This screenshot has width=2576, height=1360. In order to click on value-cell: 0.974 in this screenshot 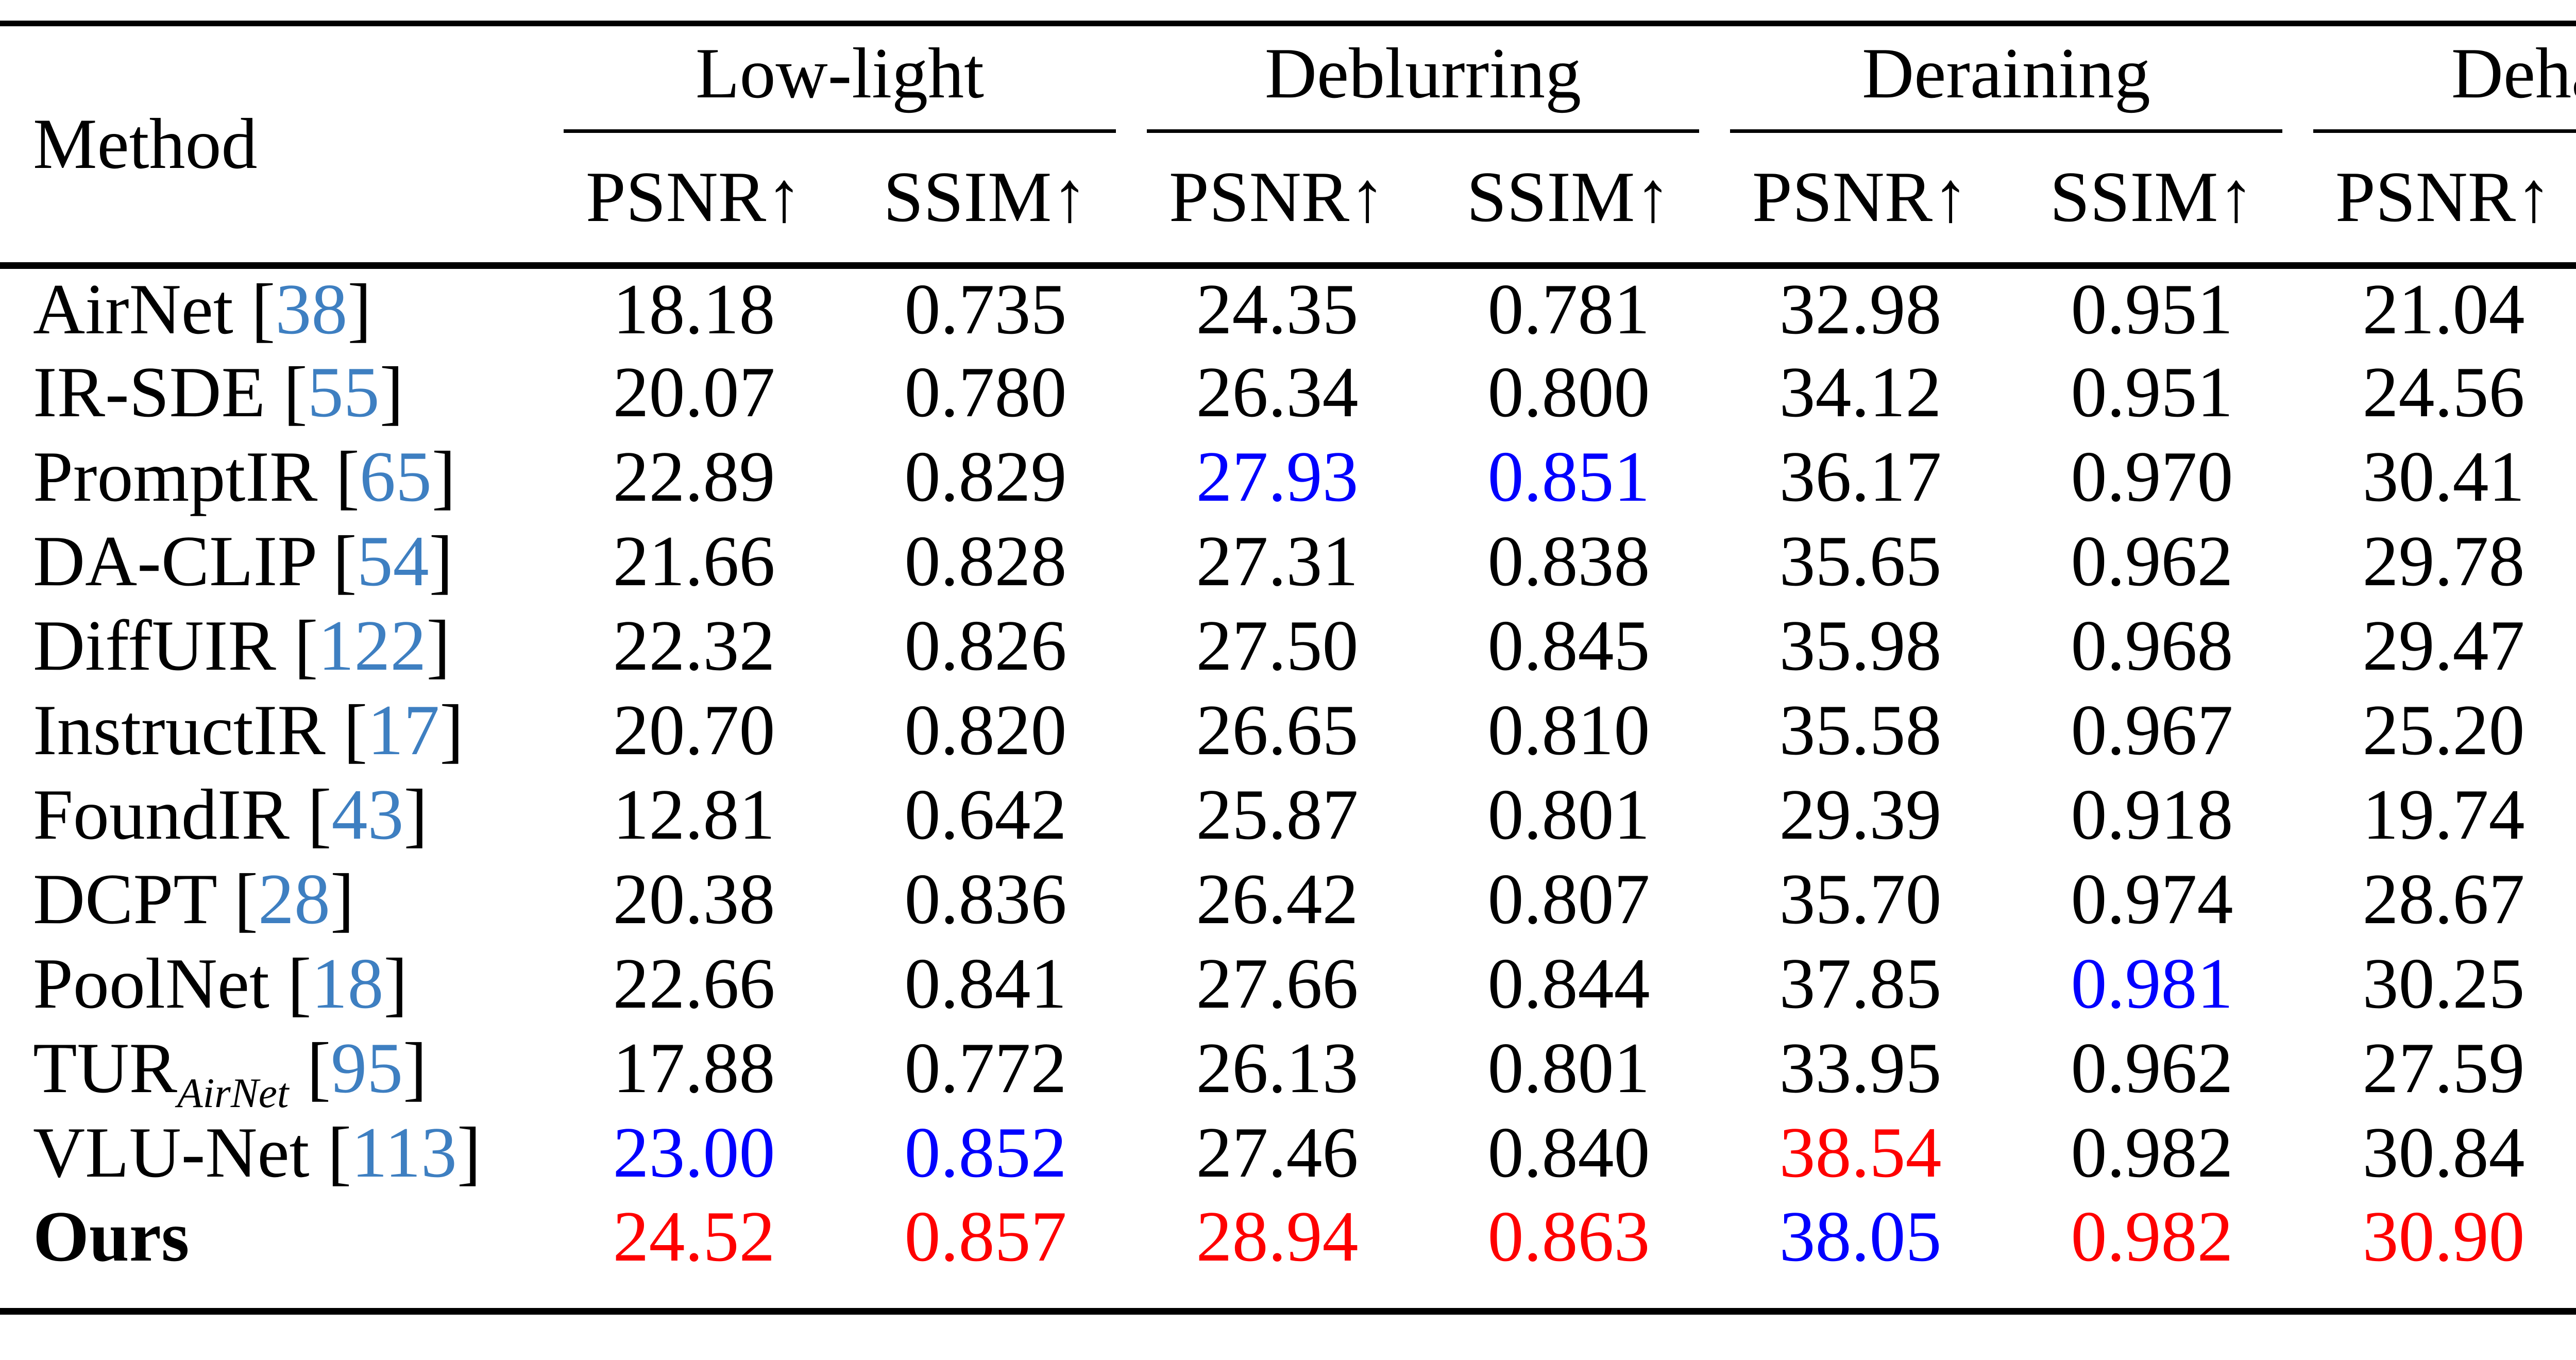, I will do `click(2152, 899)`.